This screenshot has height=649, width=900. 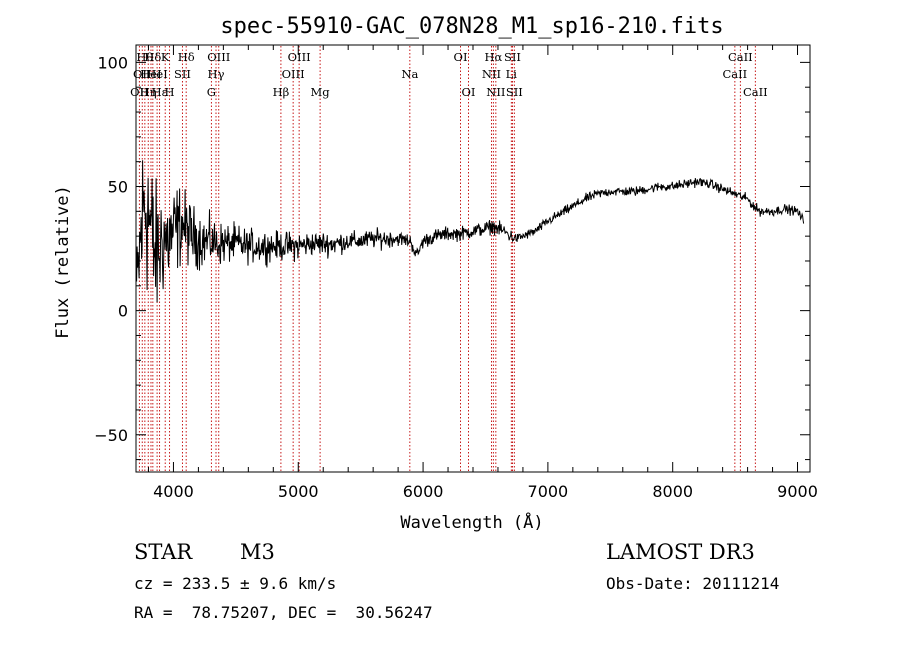 I want to click on x-tick-label: 4000, so click(x=173, y=491).